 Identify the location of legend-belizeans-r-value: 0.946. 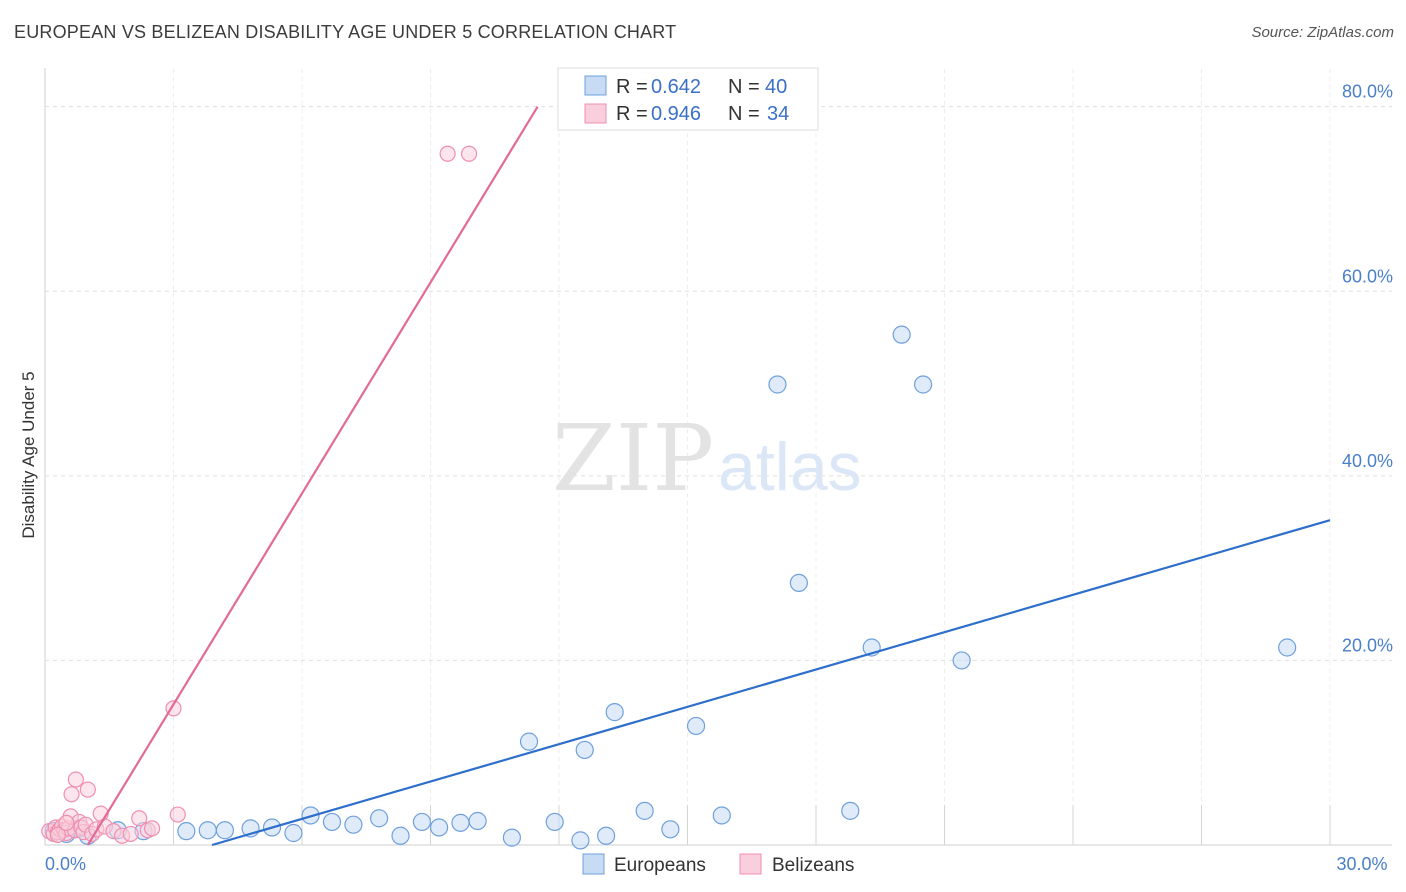
(676, 114).